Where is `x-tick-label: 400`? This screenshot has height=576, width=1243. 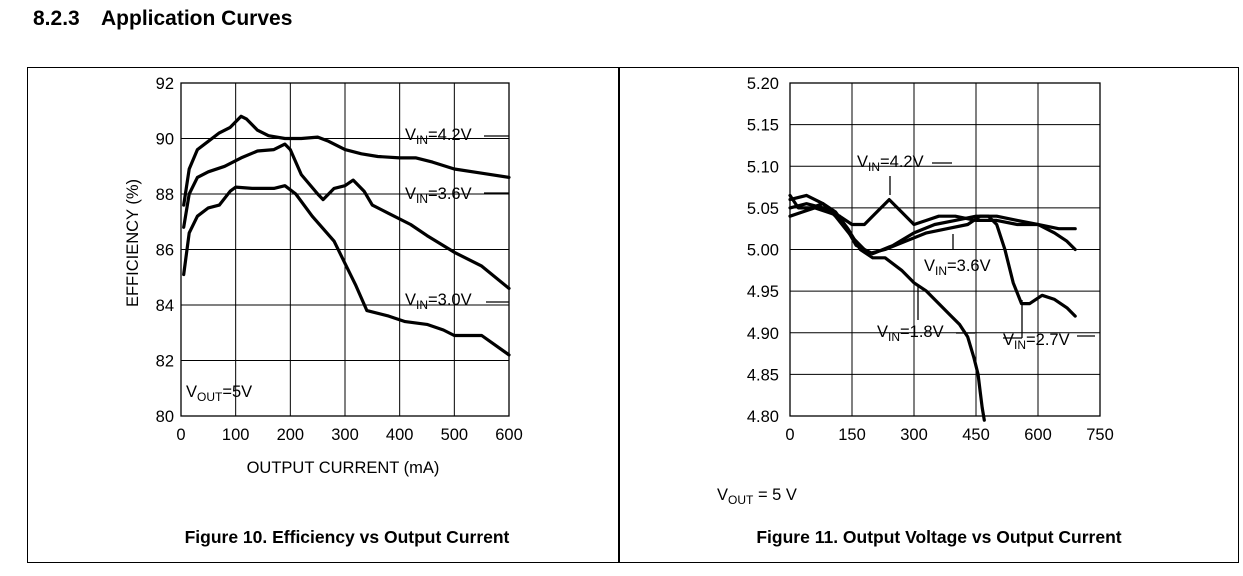 x-tick-label: 400 is located at coordinates (400, 435).